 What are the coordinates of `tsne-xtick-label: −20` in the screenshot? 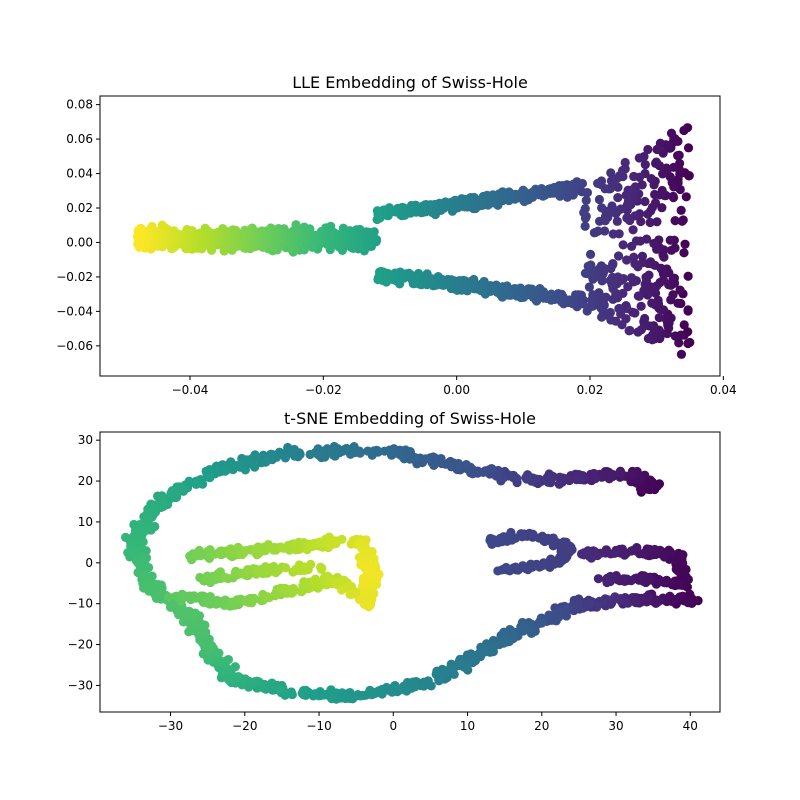 It's located at (244, 726).